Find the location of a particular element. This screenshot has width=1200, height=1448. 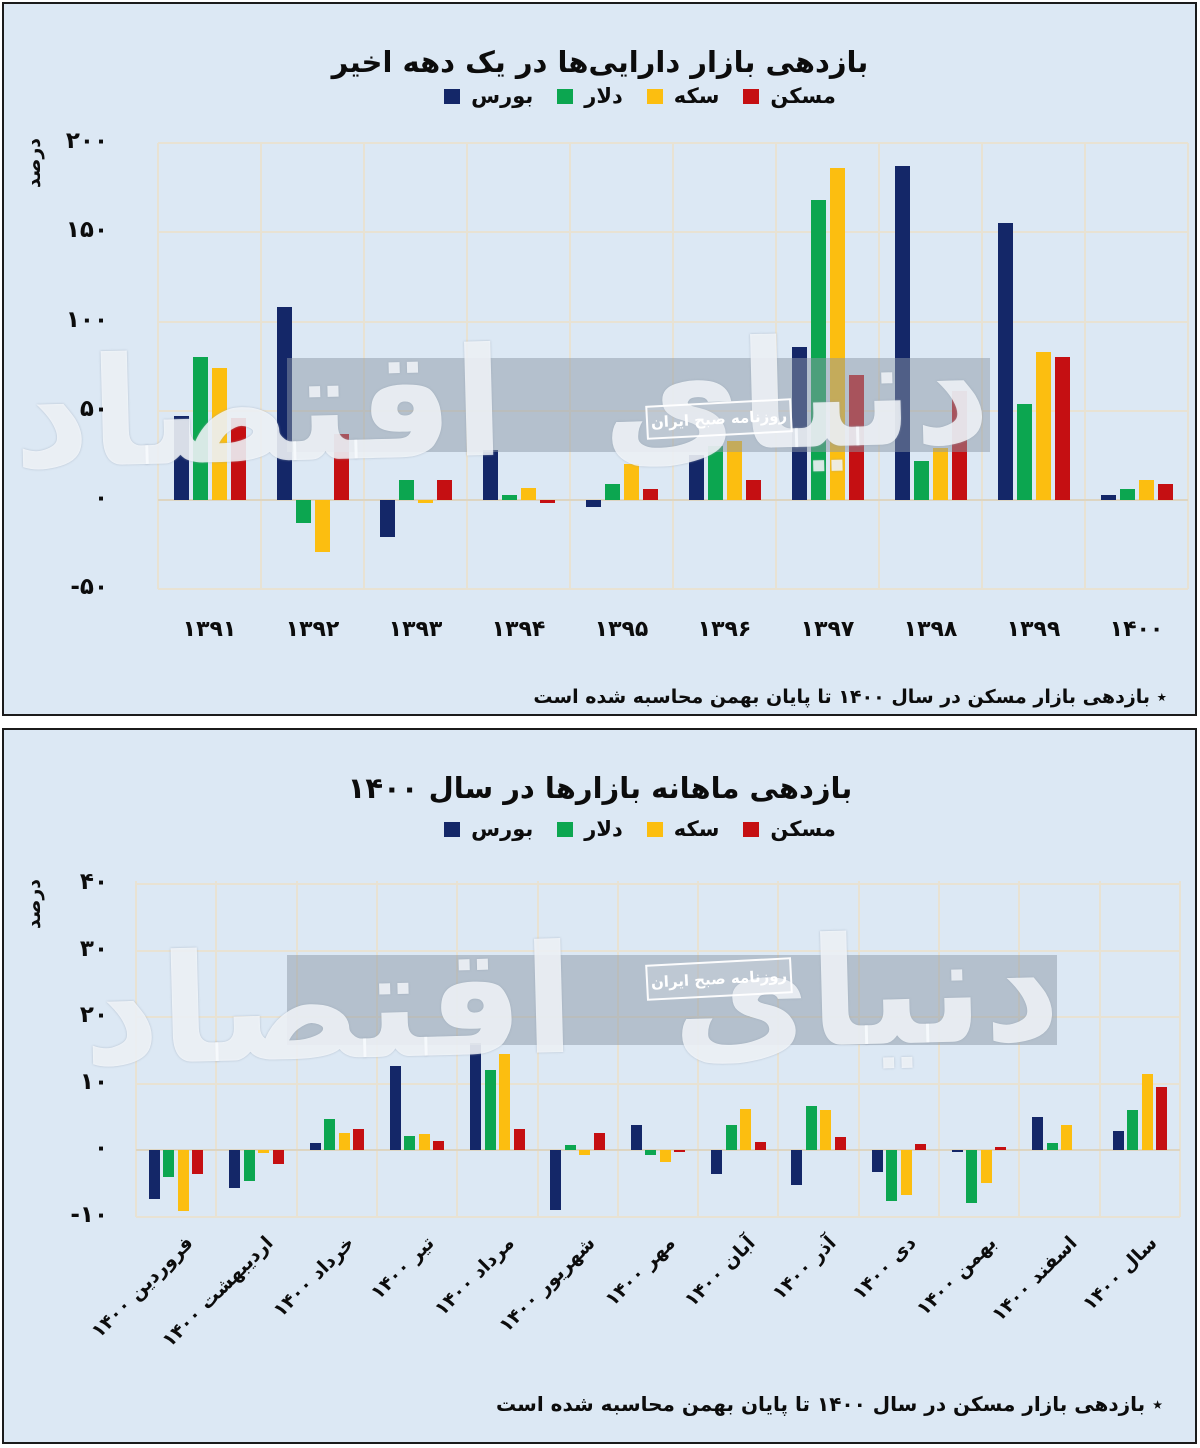

x-tick-label: ۱۳۹۳ is located at coordinates (415, 629).